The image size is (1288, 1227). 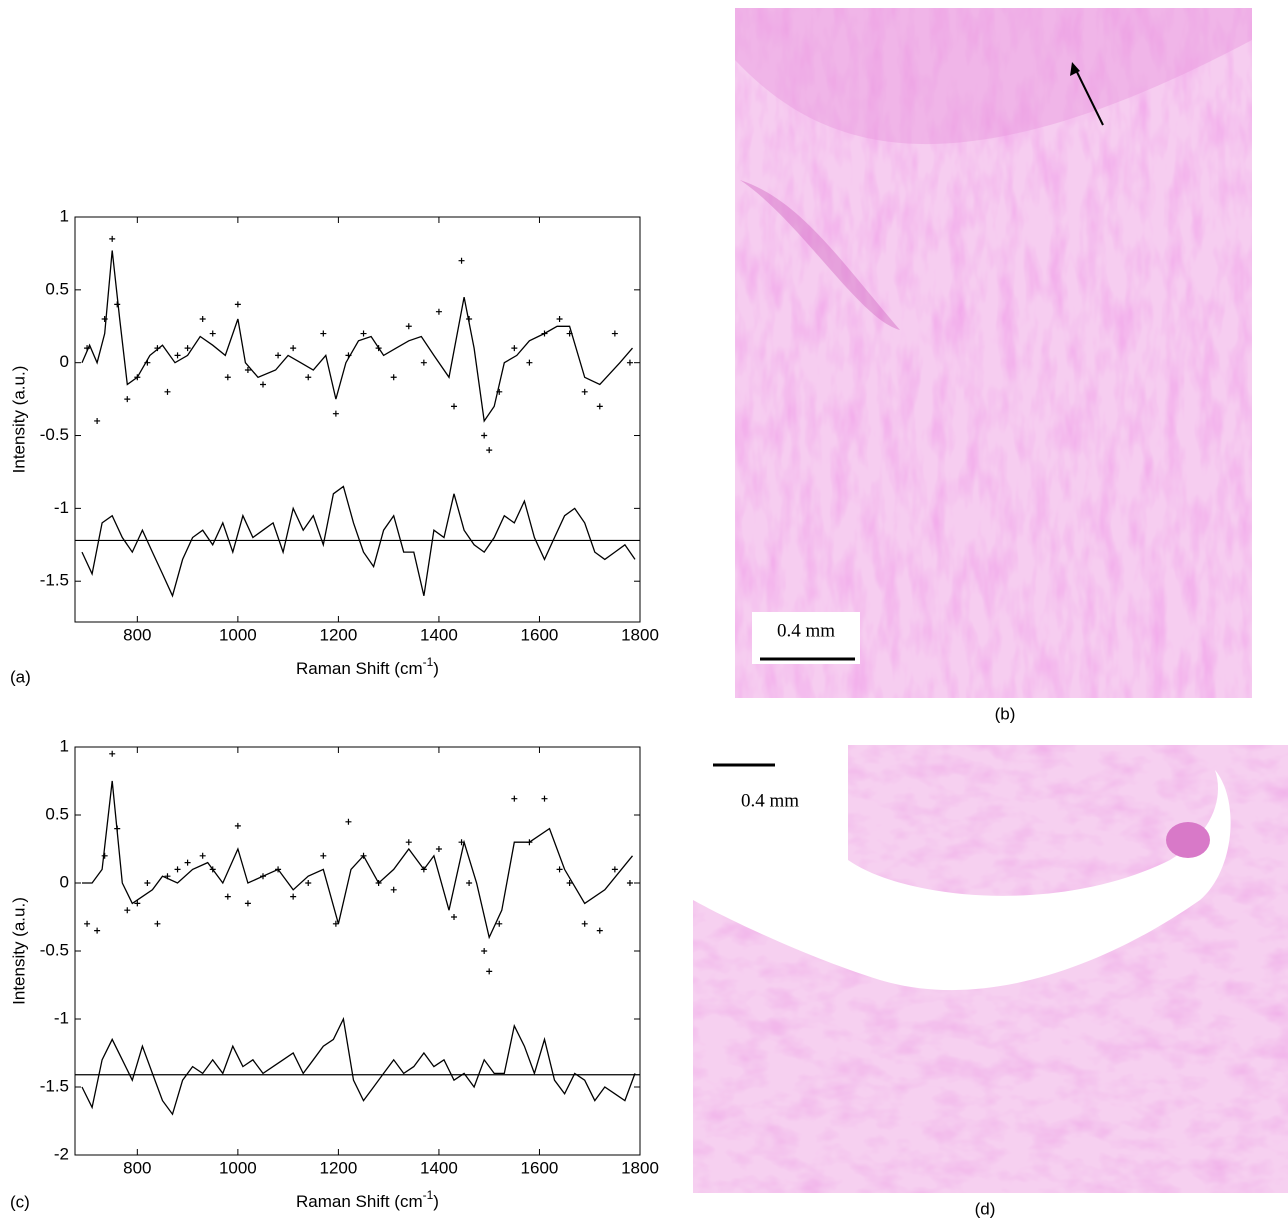 I want to click on x-tick-label: 1200, so click(x=338, y=634).